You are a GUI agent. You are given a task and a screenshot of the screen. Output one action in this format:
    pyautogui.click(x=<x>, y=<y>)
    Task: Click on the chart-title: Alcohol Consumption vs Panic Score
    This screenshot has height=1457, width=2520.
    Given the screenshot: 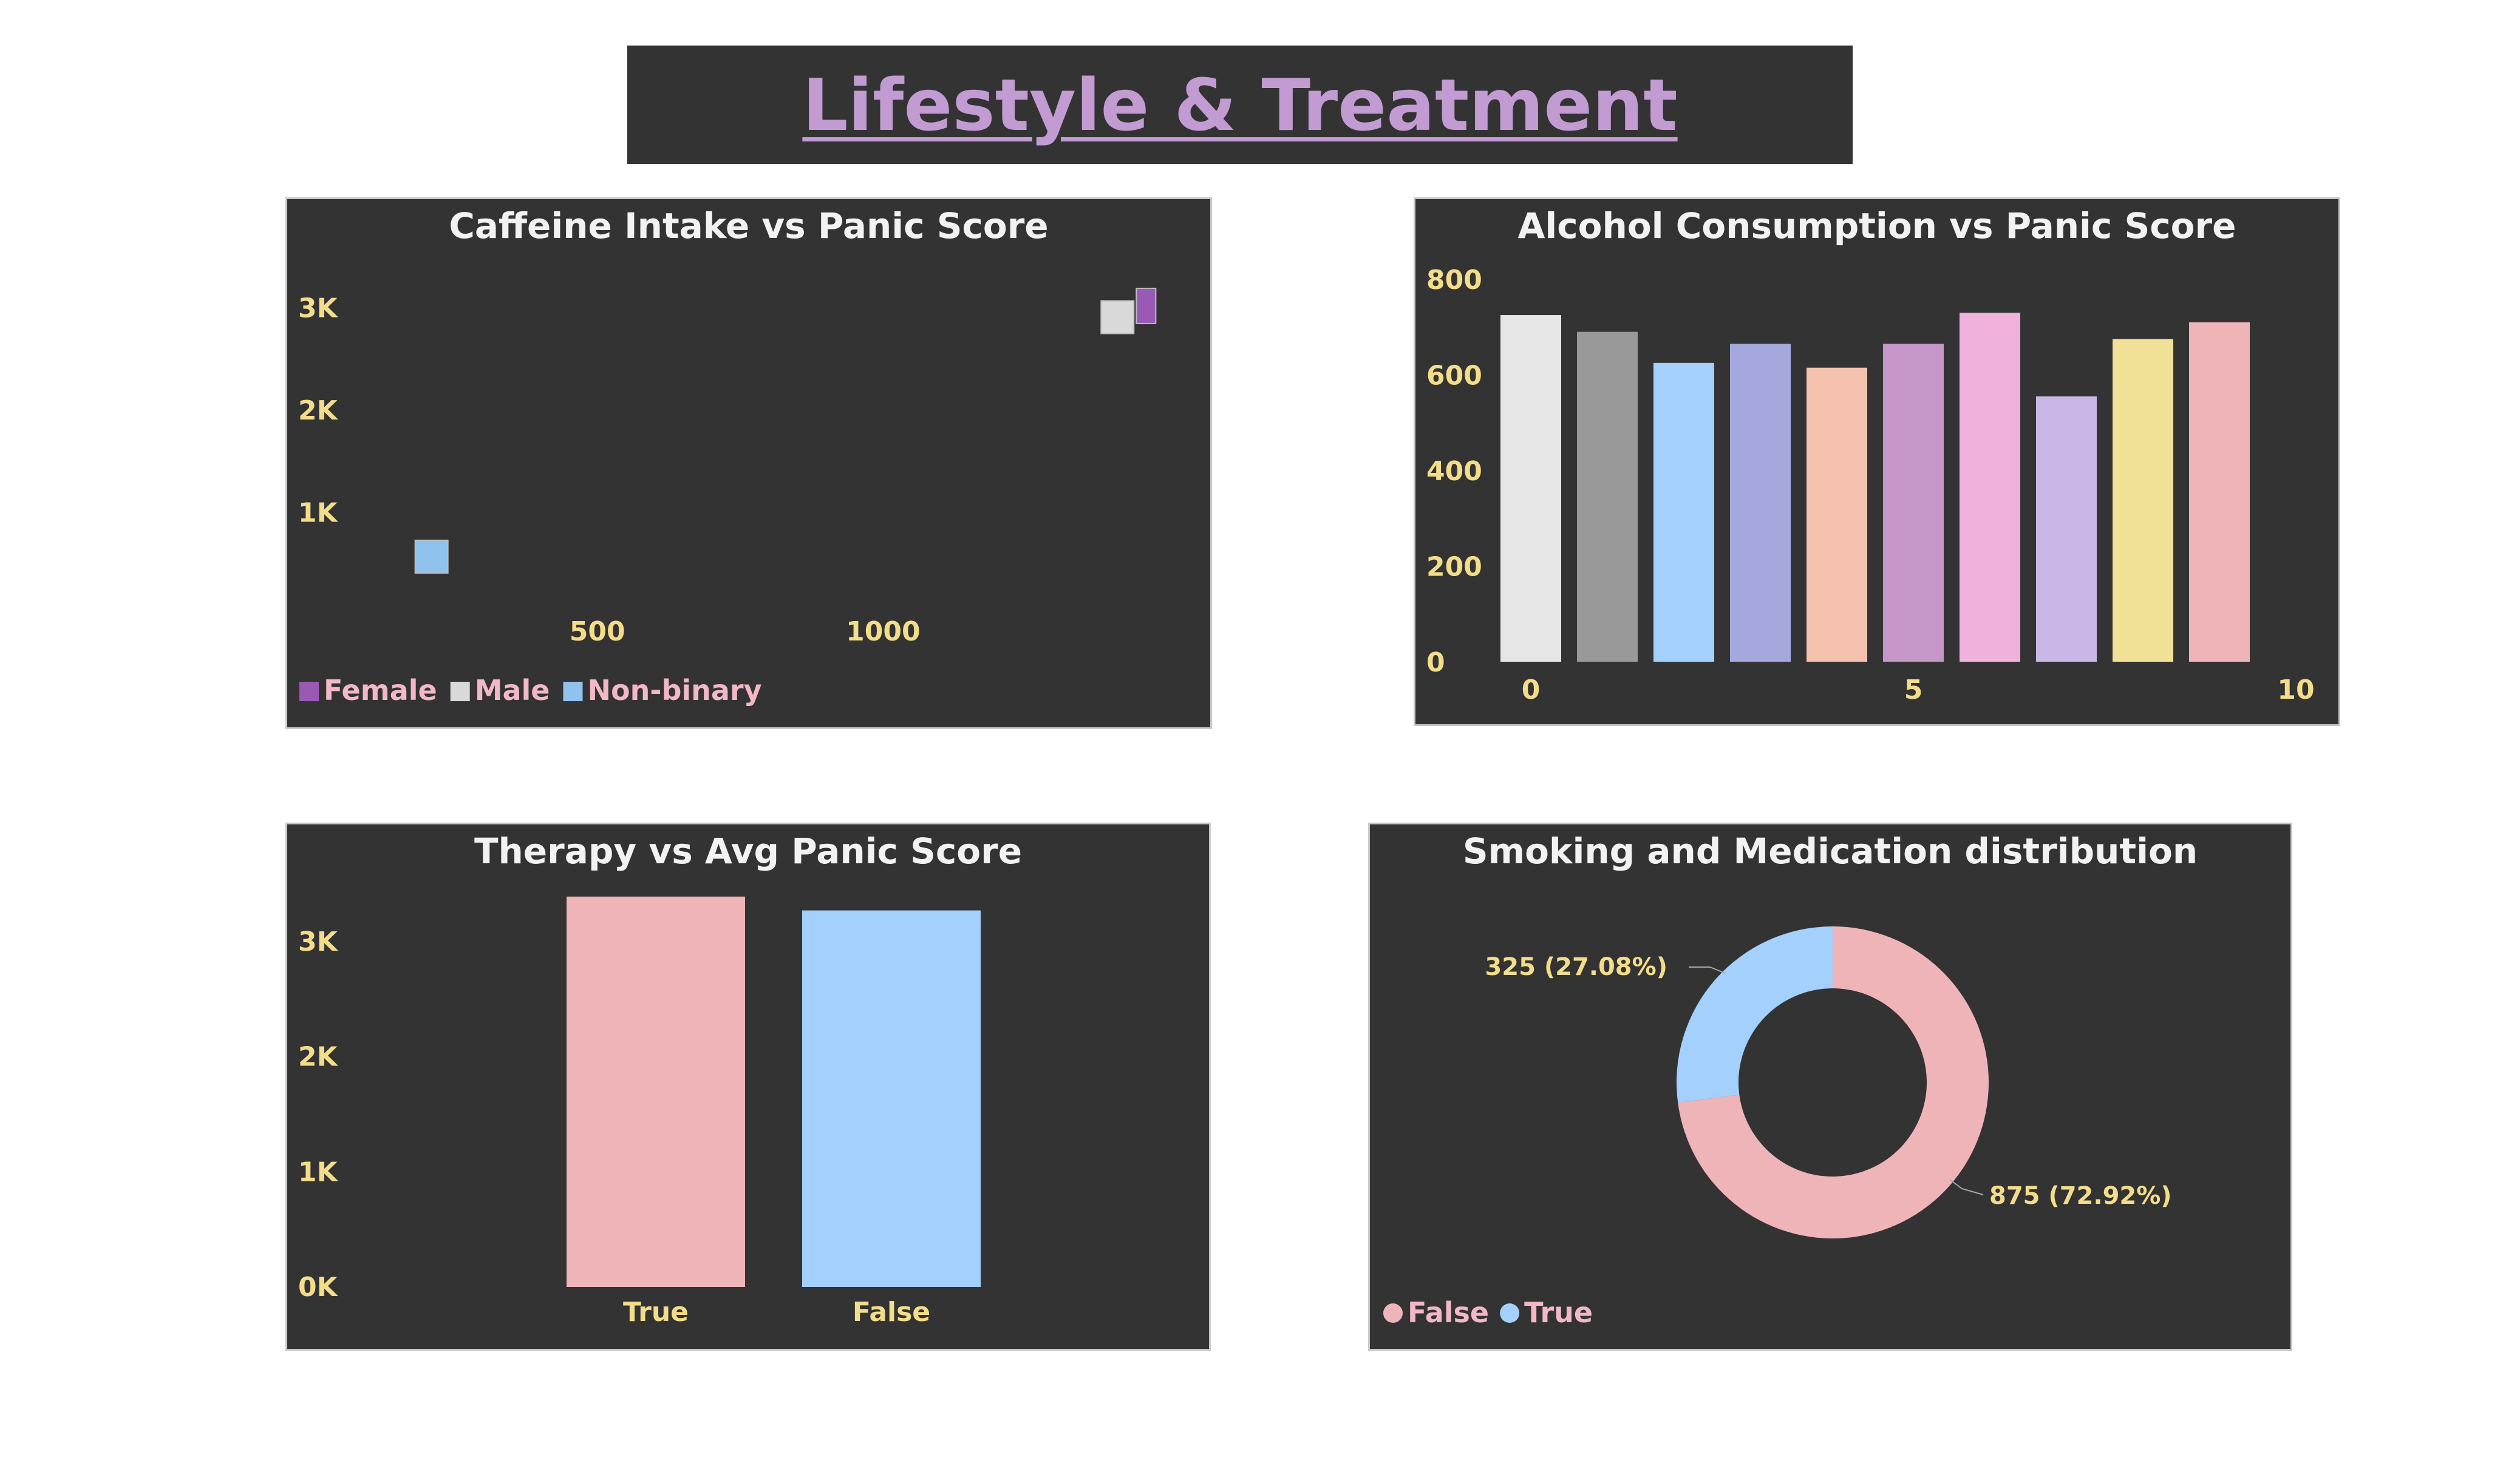 What is the action you would take?
    pyautogui.click(x=1876, y=225)
    